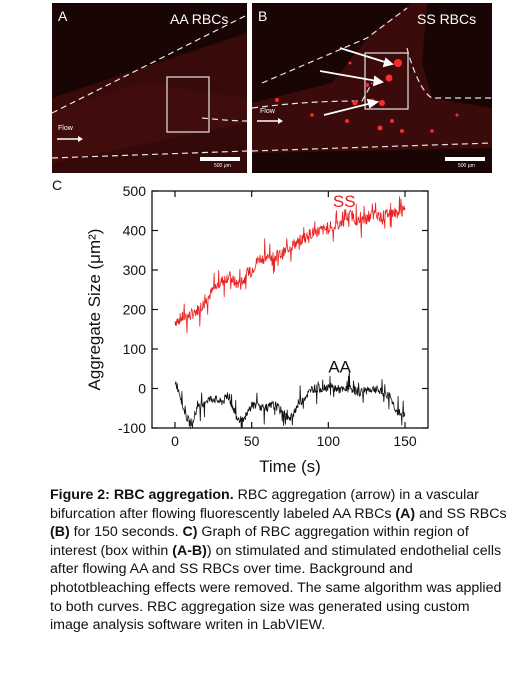 The width and height of the screenshot is (520, 675). I want to click on x-tick-label: 100, so click(329, 441).